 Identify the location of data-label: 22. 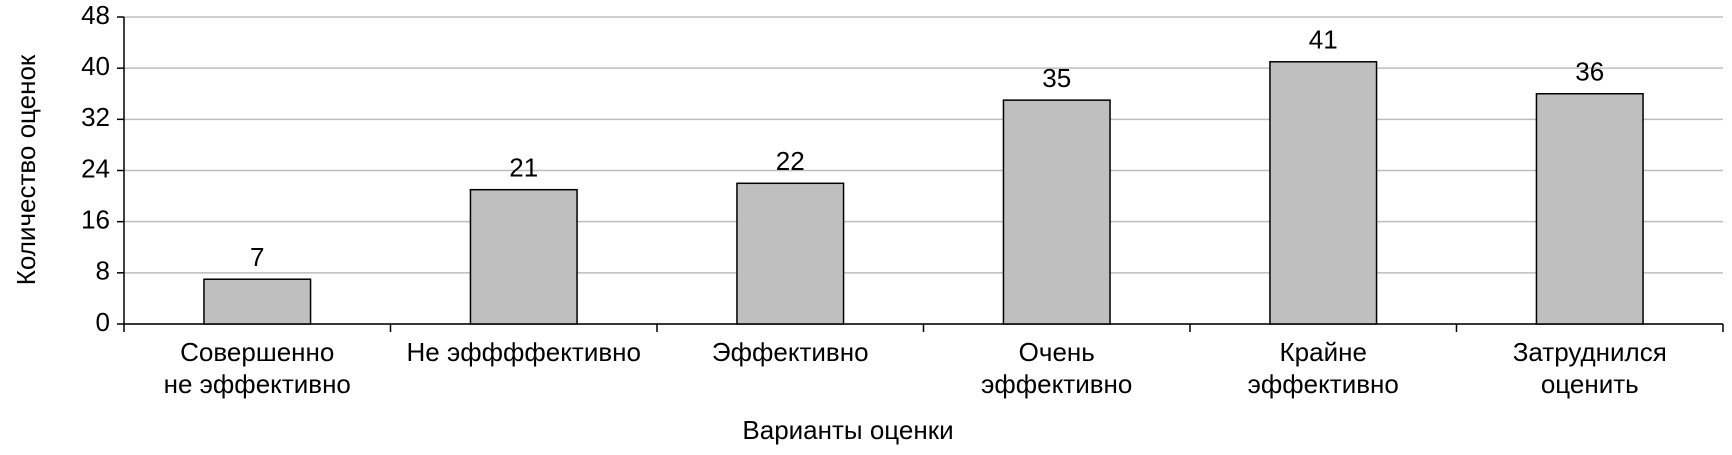
(790, 161).